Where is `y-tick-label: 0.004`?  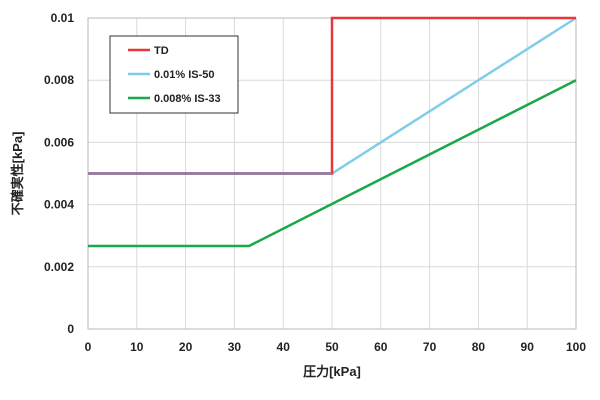 y-tick-label: 0.004 is located at coordinates (59, 205).